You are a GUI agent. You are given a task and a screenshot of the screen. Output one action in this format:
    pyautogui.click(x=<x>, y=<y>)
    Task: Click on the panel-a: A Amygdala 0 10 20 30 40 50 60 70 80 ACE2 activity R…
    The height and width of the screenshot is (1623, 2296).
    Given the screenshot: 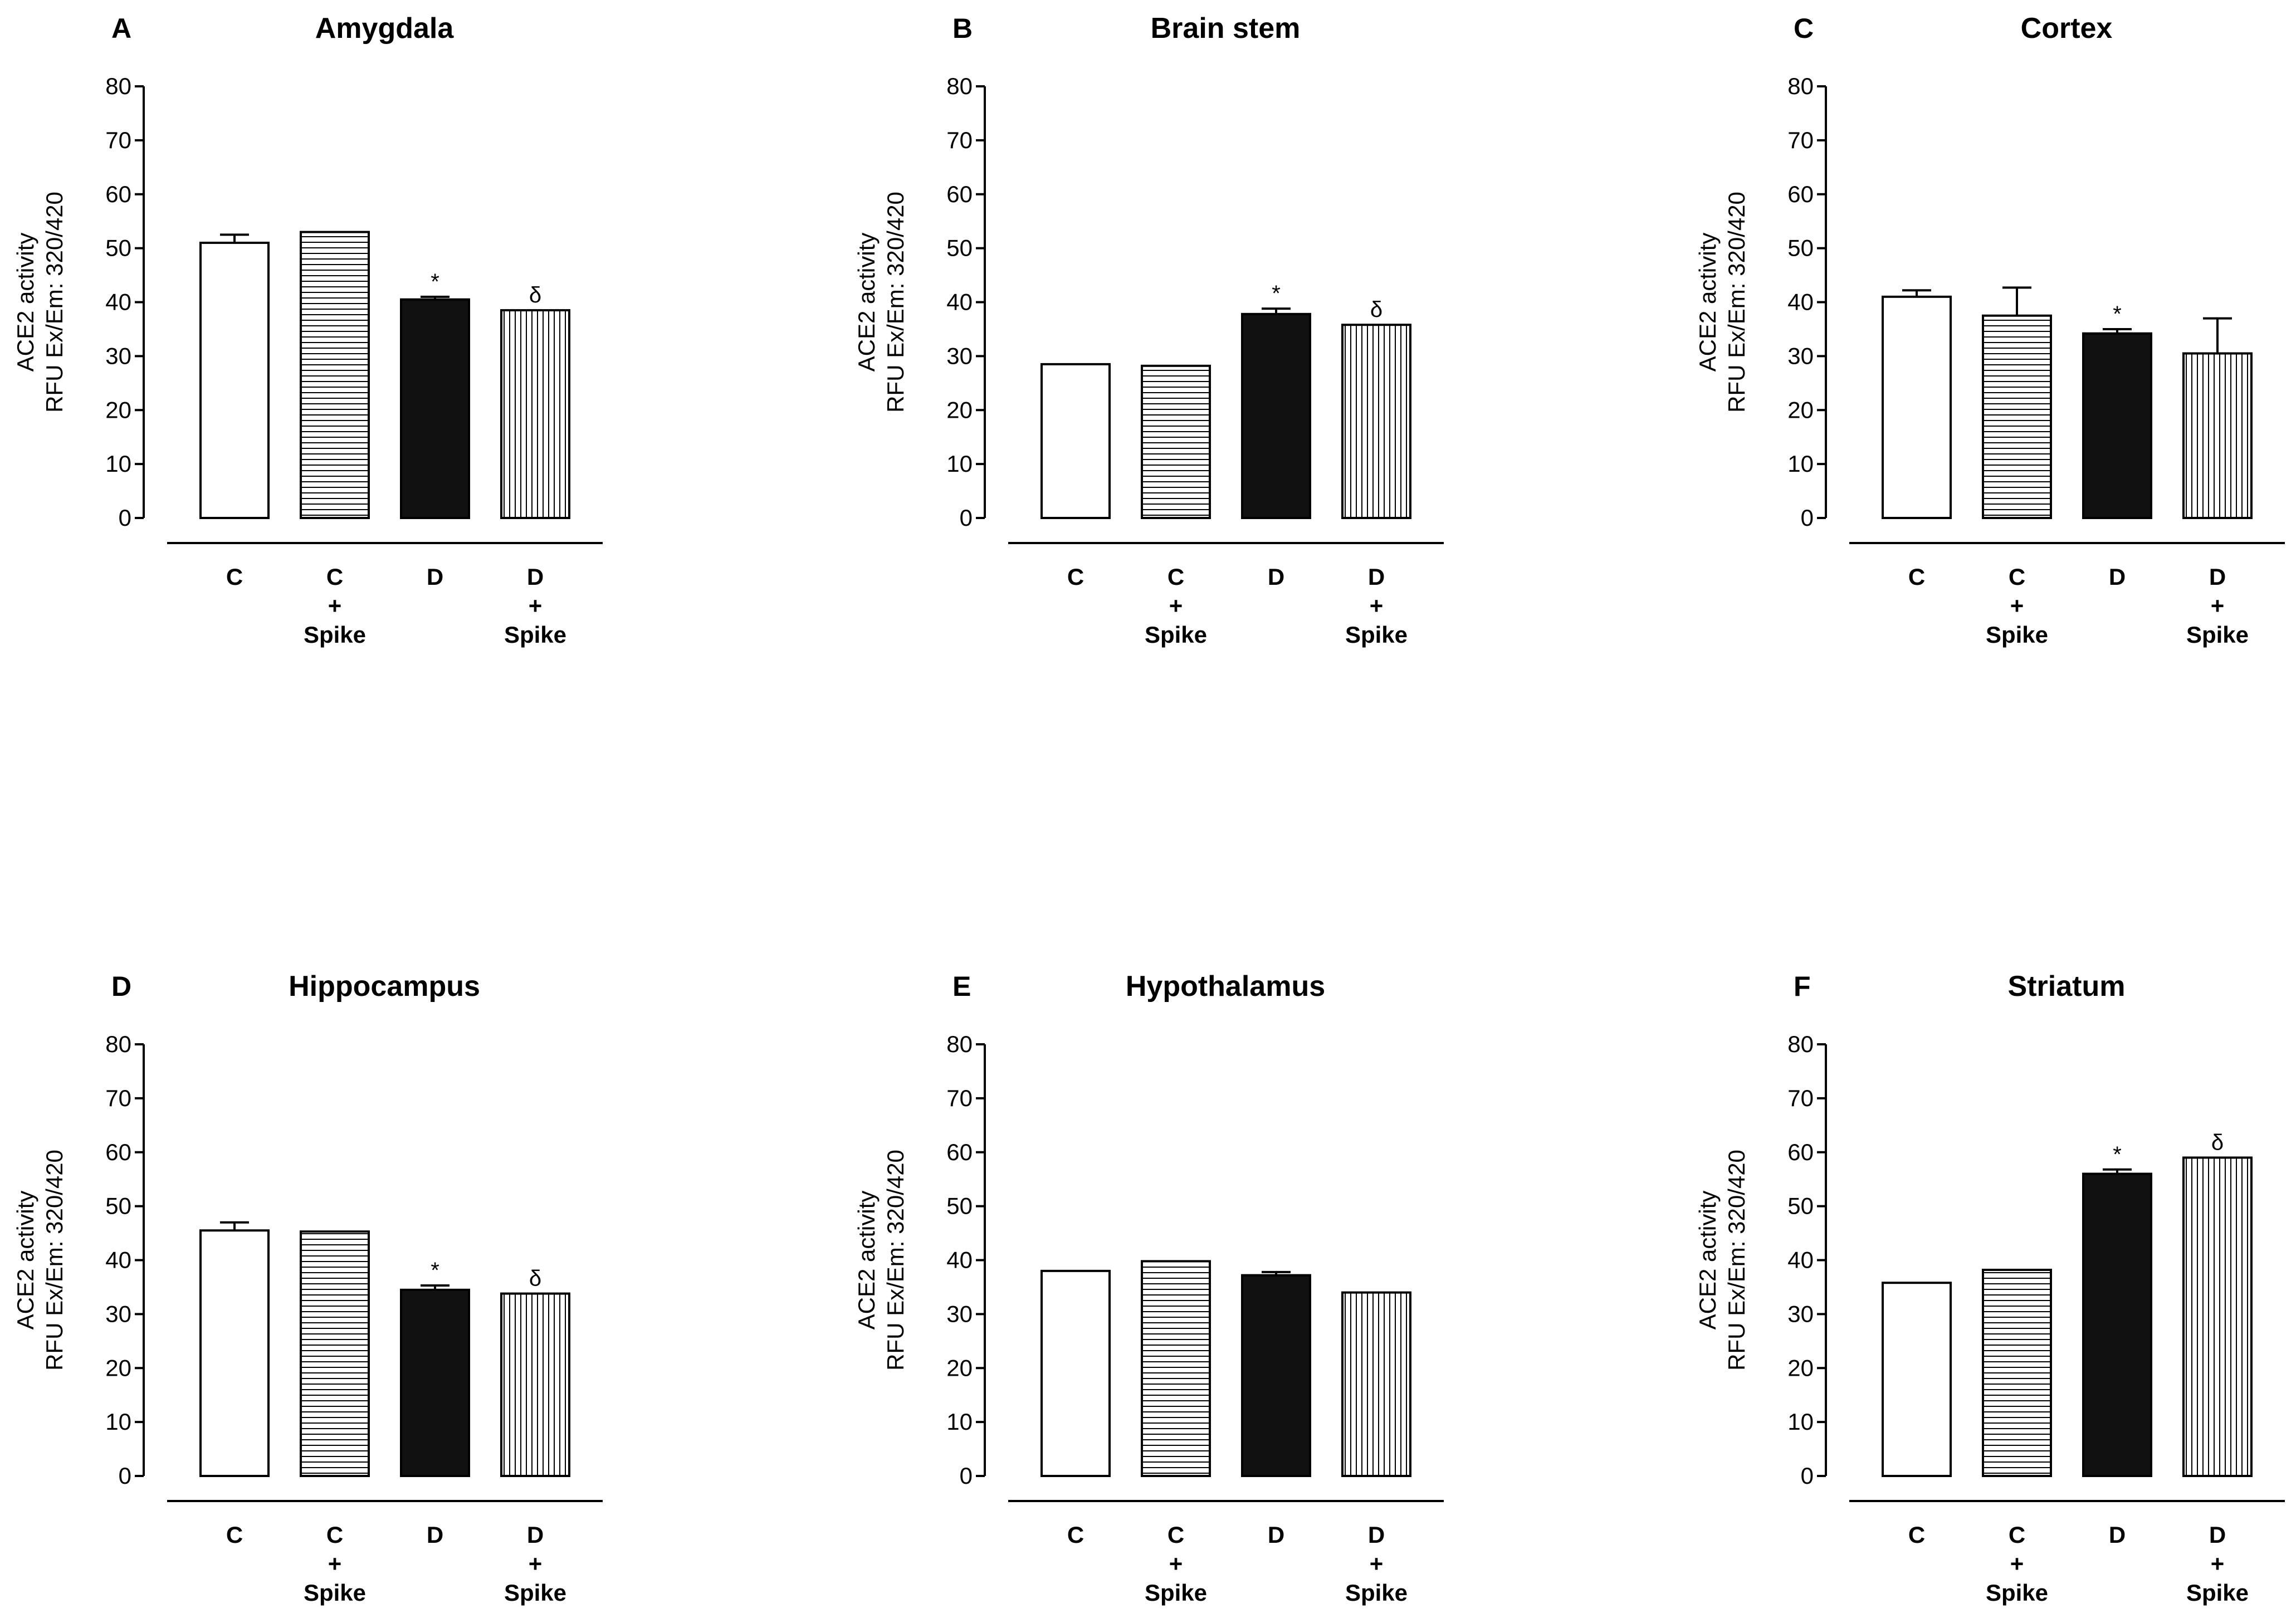 What is the action you would take?
    pyautogui.click(x=307, y=330)
    